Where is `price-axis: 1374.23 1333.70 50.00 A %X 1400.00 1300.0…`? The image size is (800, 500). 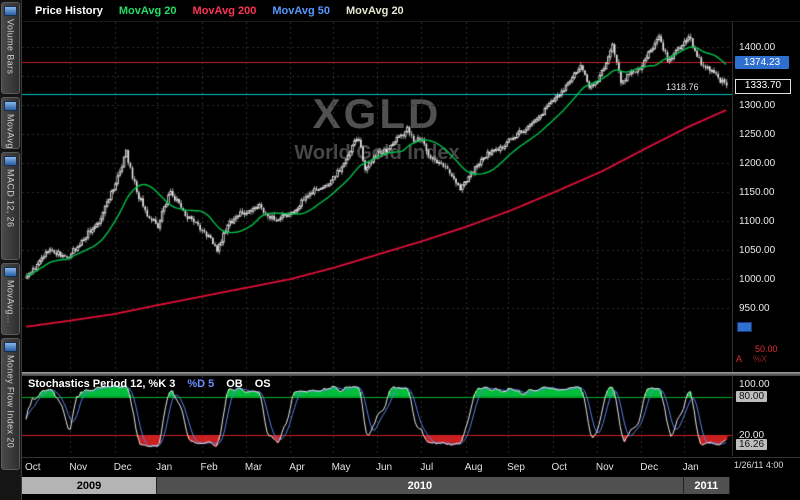
price-axis: 1374.23 1333.70 50.00 A %X 1400.00 1300.0… is located at coordinates (766, 199).